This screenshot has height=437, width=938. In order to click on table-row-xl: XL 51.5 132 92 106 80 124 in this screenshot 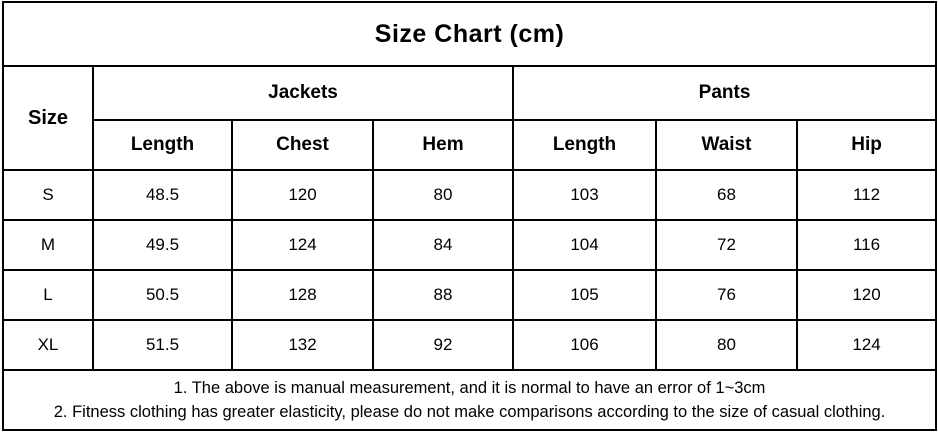, I will do `click(470, 345)`.